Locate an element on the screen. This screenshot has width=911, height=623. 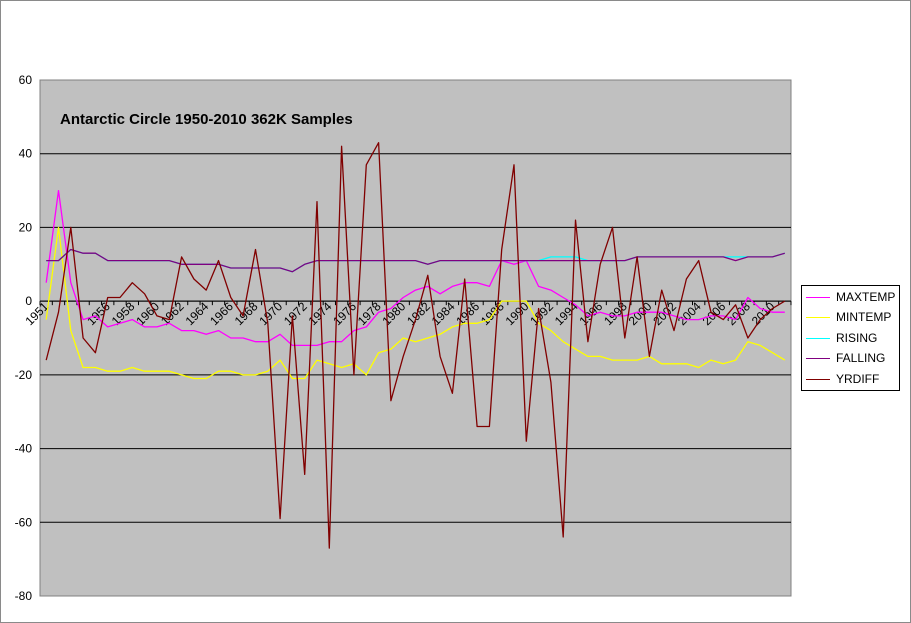
legend-swatch-yrdiff is located at coordinates (818, 379).